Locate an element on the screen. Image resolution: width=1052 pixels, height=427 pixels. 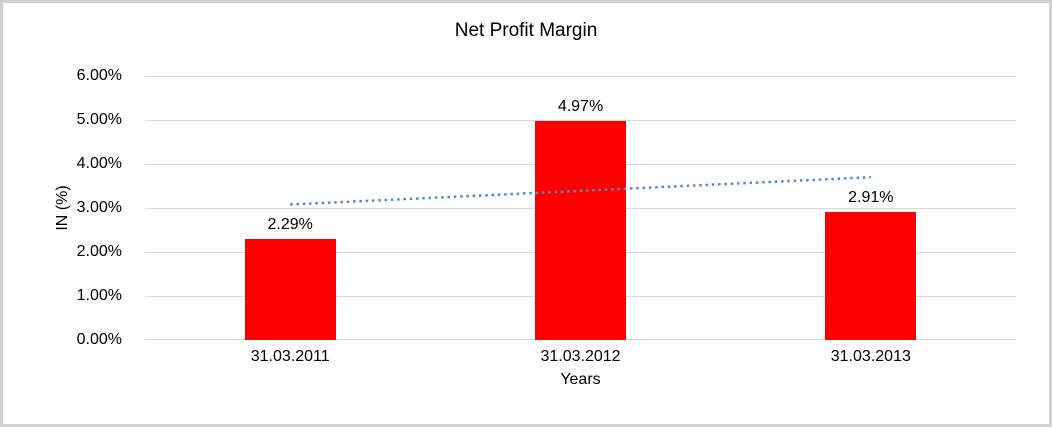
y-tick-label: 2.00% is located at coordinates (99, 251).